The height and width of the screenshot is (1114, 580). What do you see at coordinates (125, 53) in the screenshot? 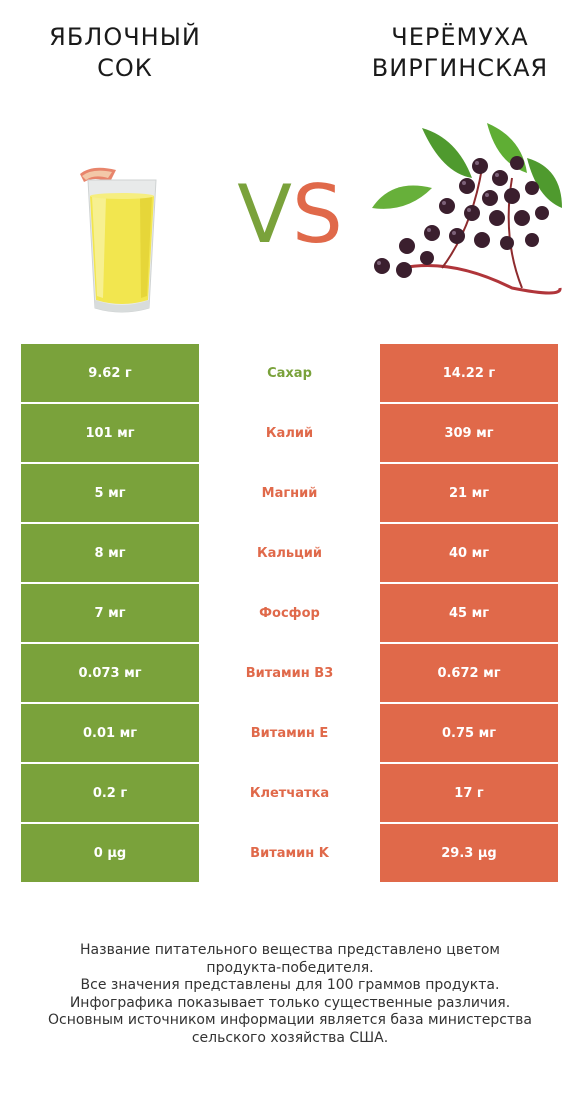
I see `left-product-title: ЯБЛОЧНЫЙ СОК` at bounding box center [125, 53].